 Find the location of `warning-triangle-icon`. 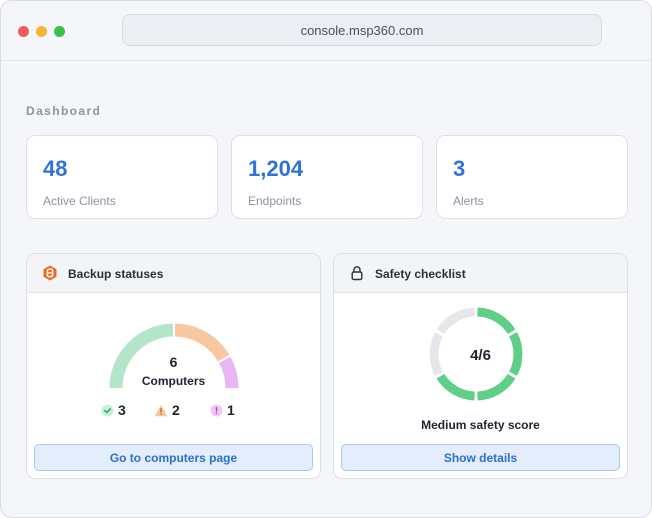

warning-triangle-icon is located at coordinates (161, 410).